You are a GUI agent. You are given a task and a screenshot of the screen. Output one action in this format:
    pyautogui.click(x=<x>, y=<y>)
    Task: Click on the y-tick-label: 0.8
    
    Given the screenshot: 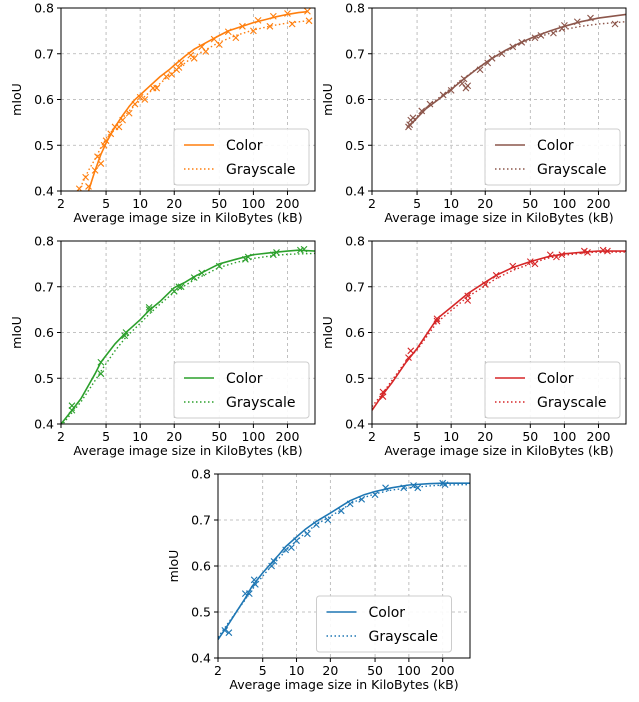 What is the action you would take?
    pyautogui.click(x=44, y=241)
    